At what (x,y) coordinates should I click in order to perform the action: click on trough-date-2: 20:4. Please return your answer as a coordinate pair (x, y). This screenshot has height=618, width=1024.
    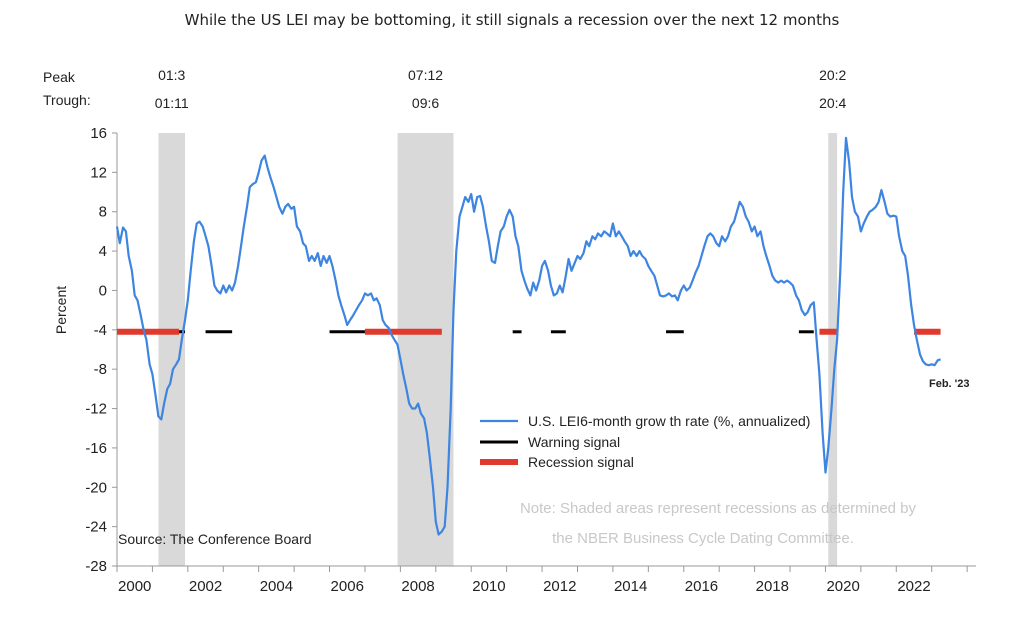
    Looking at the image, I should click on (832, 103).